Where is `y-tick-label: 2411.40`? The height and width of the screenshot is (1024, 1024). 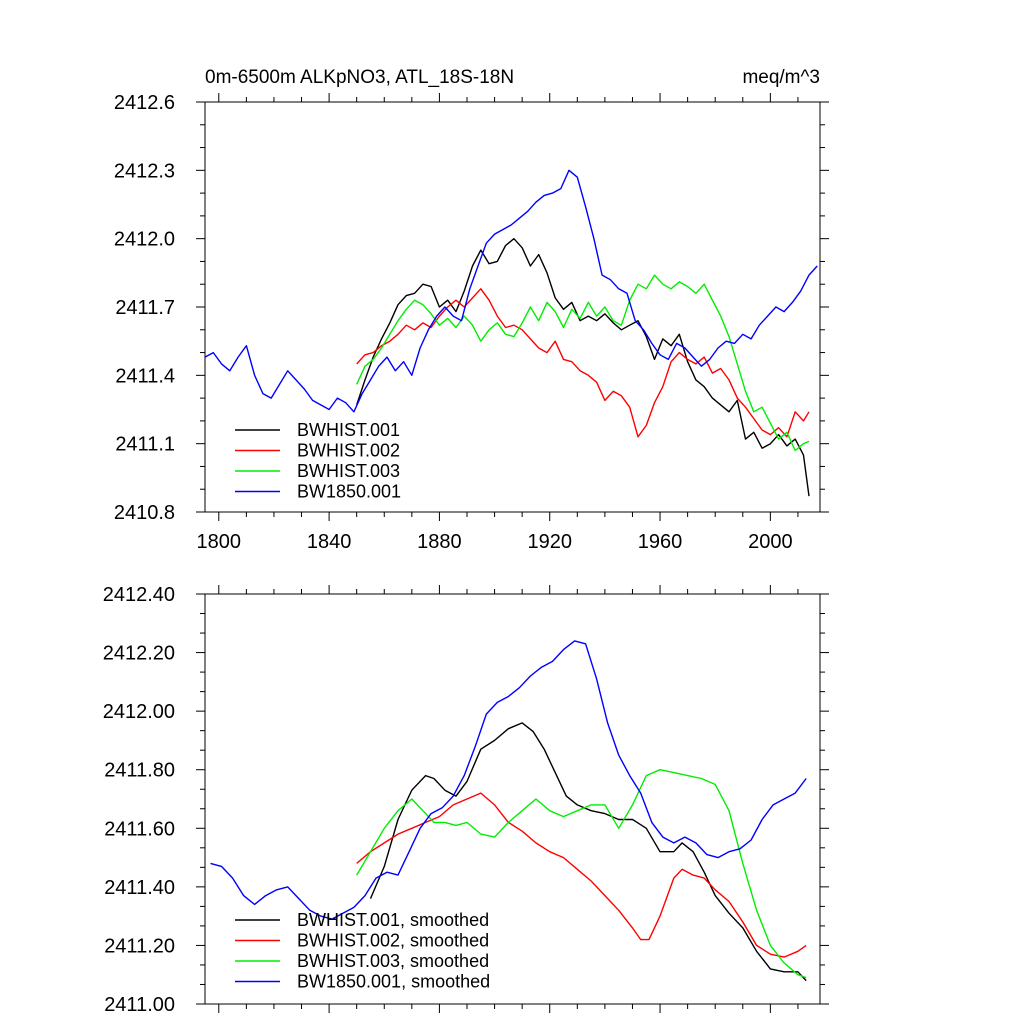 y-tick-label: 2411.40 is located at coordinates (139, 888).